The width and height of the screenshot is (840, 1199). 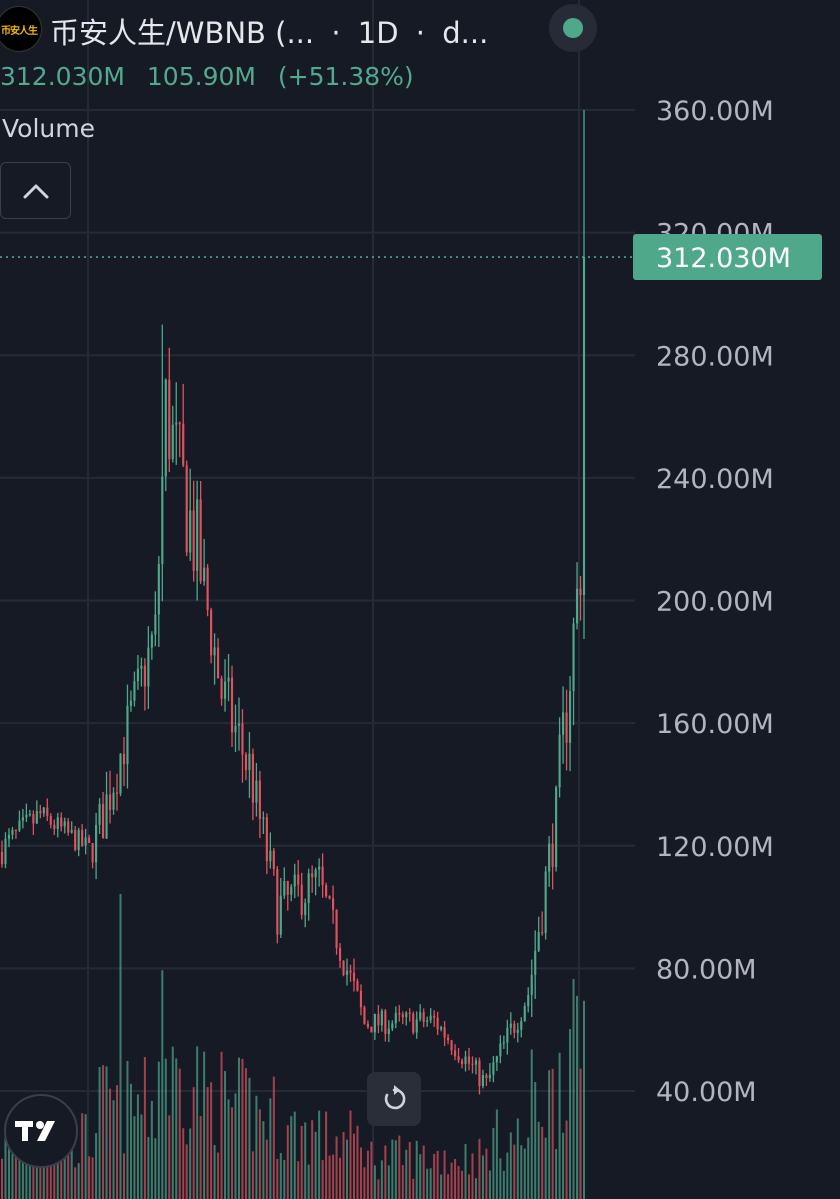 What do you see at coordinates (715, 602) in the screenshot?
I see `y-axis-tick-label: 200.00M` at bounding box center [715, 602].